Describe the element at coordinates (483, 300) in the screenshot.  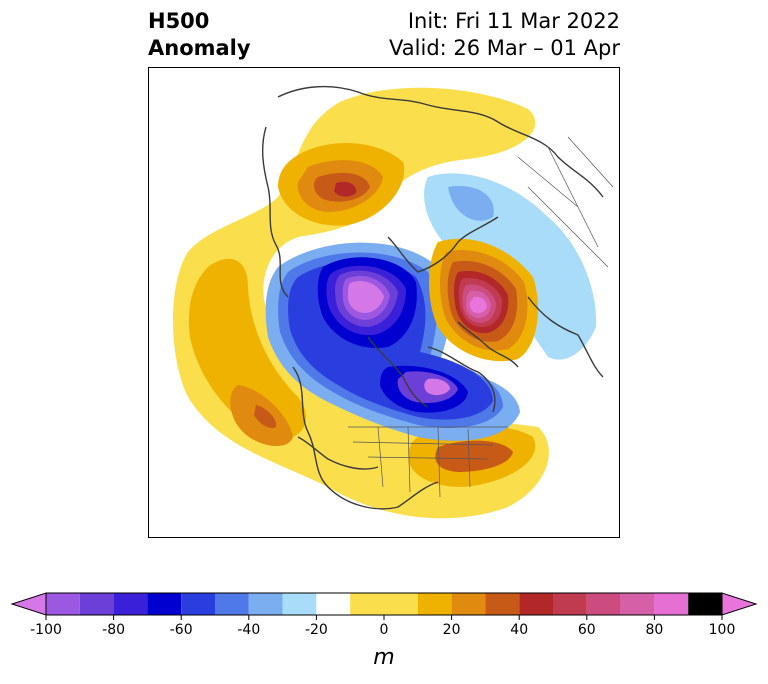
I see `positive-anomaly-system` at that location.